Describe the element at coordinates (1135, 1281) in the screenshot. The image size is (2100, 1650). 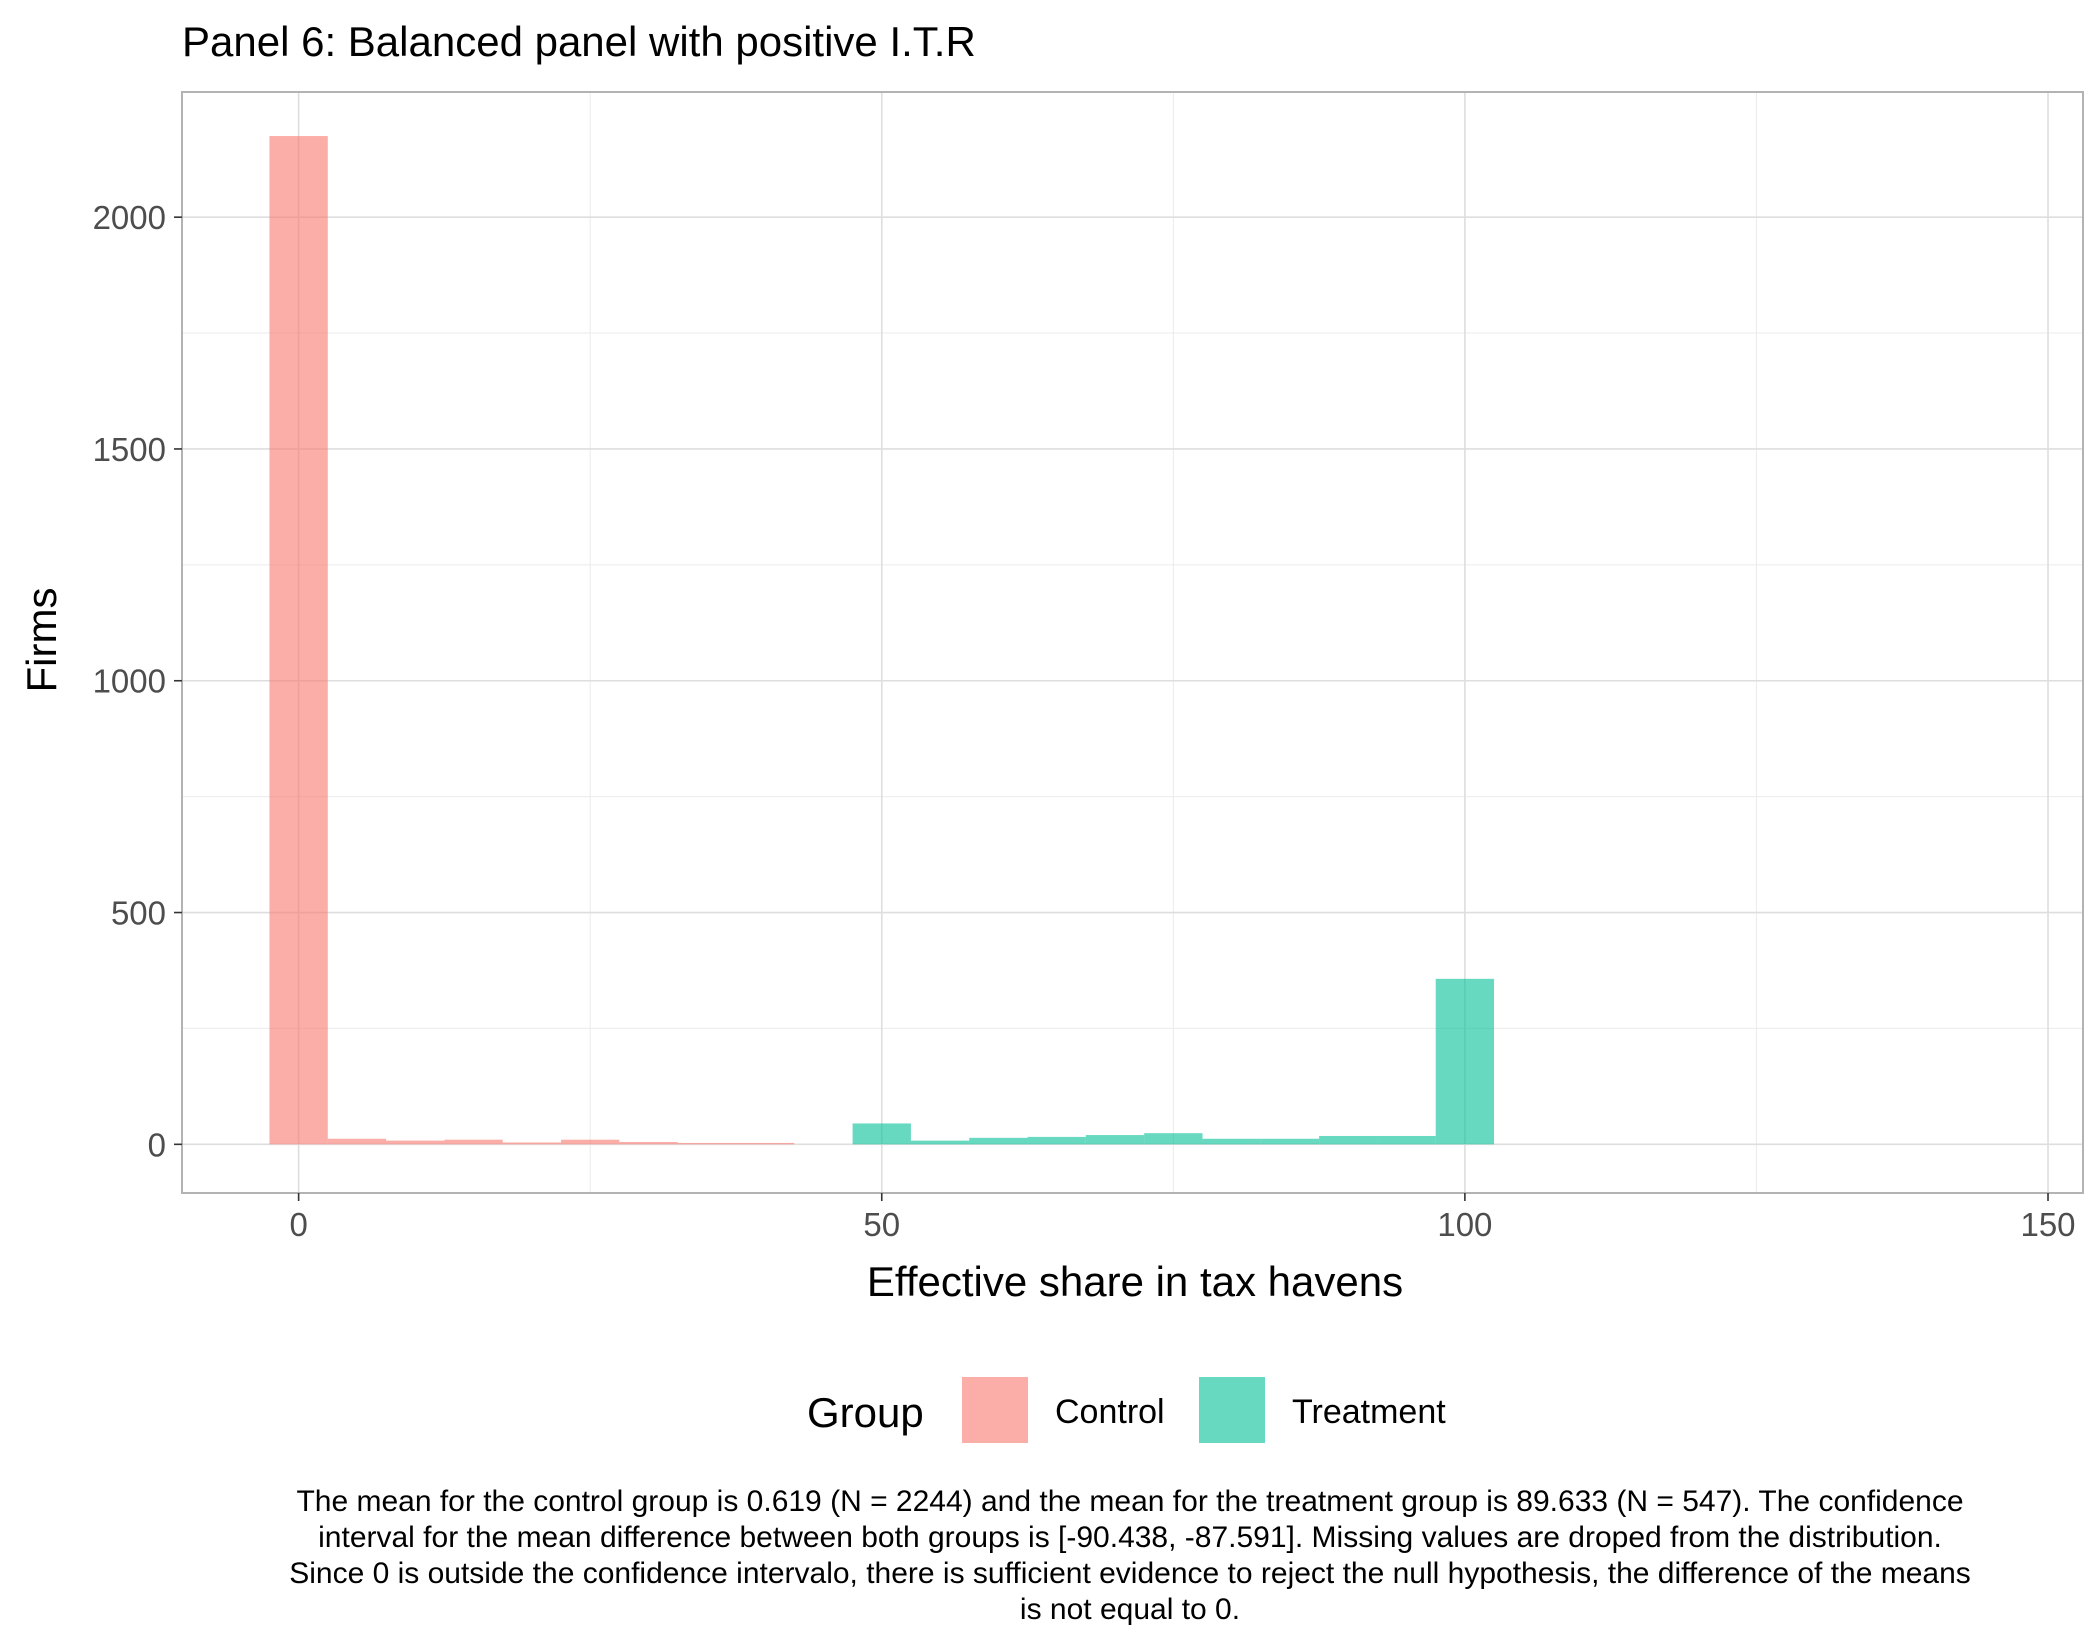
I see `x-axis-label: Effective share in tax havens` at that location.